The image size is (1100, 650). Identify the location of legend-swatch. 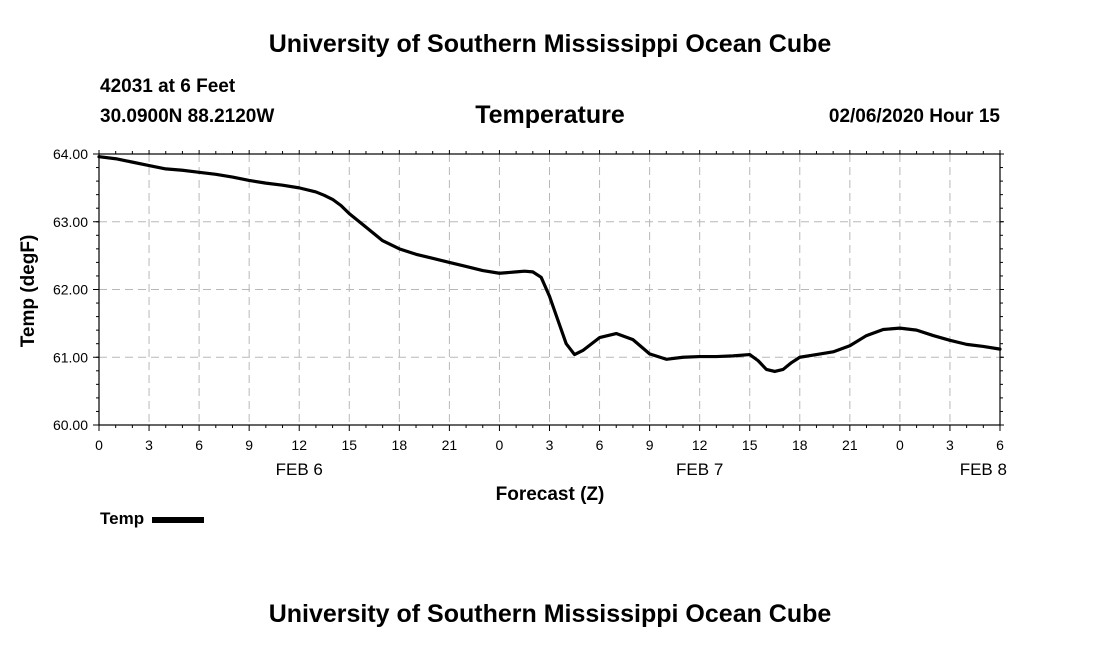
(178, 520).